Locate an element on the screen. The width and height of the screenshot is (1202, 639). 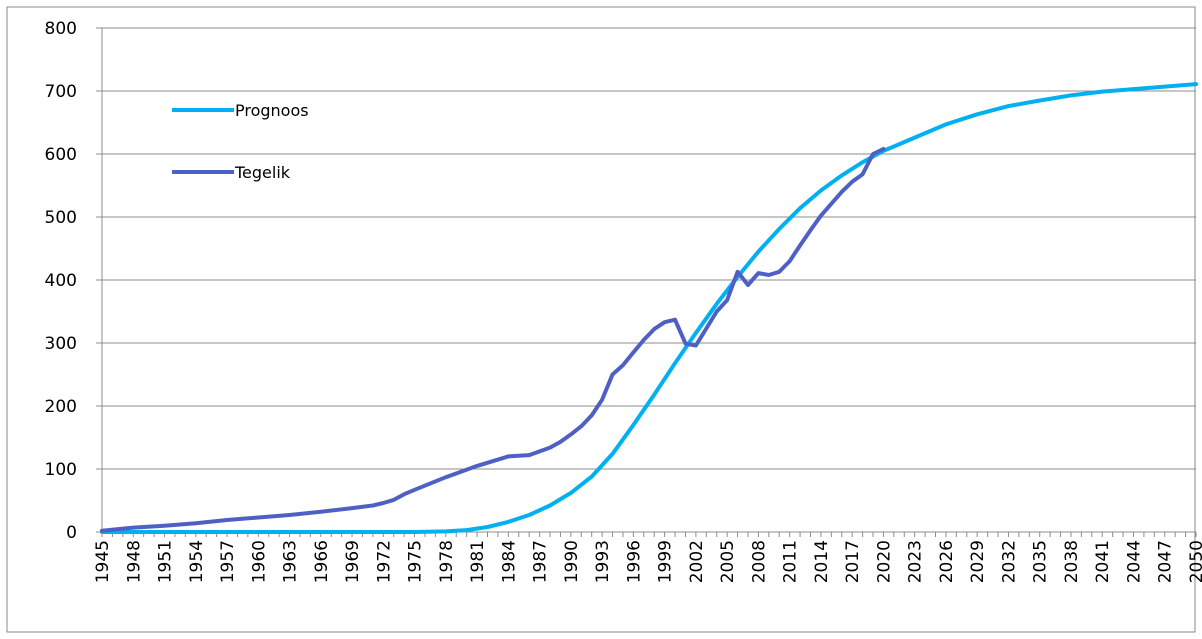
x-tick-label-1984: 1984 is located at coordinates (509, 561).